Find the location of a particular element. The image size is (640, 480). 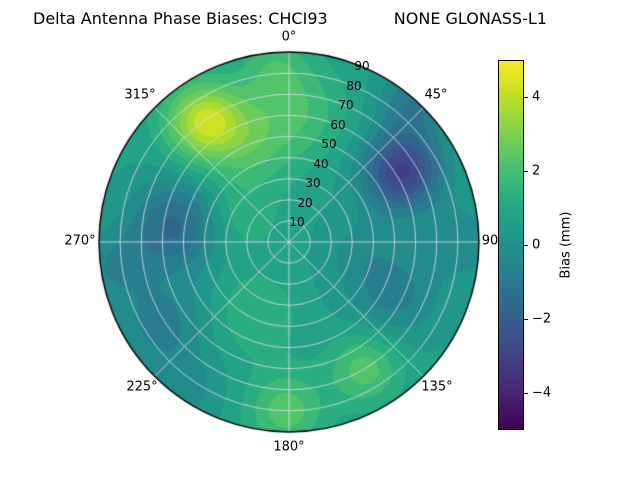

colorbar-axis-label: Bias (mm) is located at coordinates (566, 245).